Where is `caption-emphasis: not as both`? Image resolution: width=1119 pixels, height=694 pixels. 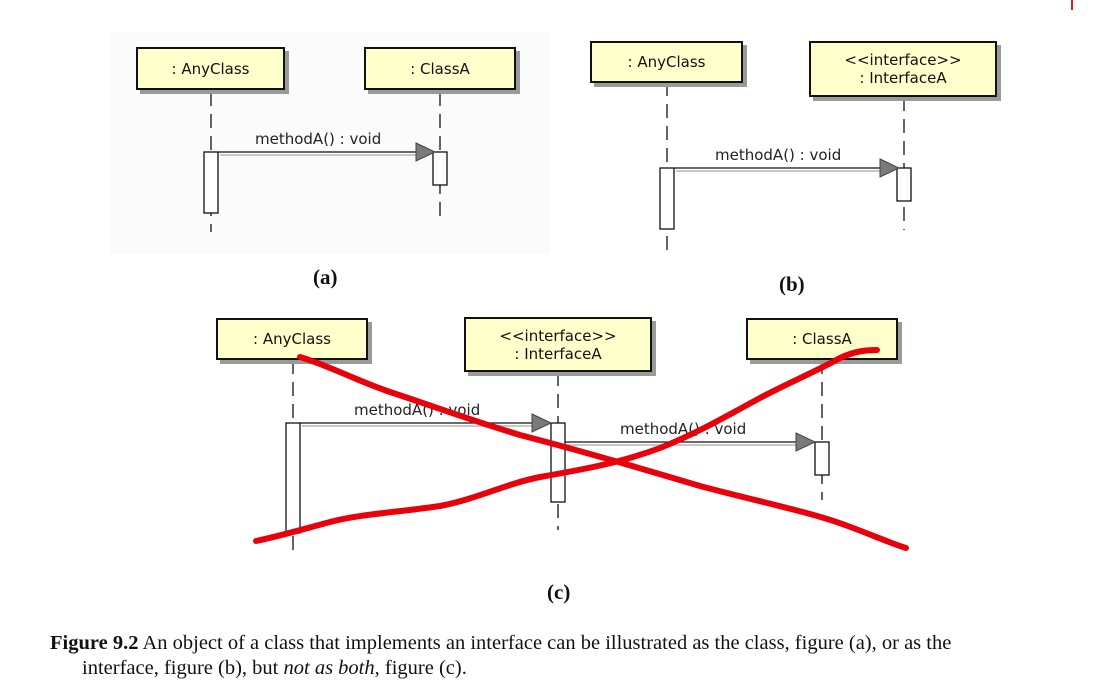 caption-emphasis: not as both is located at coordinates (329, 668).